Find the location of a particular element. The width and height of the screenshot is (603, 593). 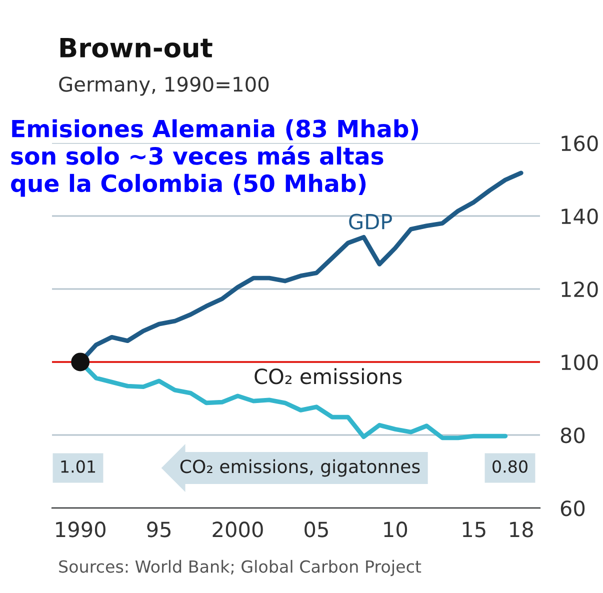

annotation: 0.80 is located at coordinates (510, 466).